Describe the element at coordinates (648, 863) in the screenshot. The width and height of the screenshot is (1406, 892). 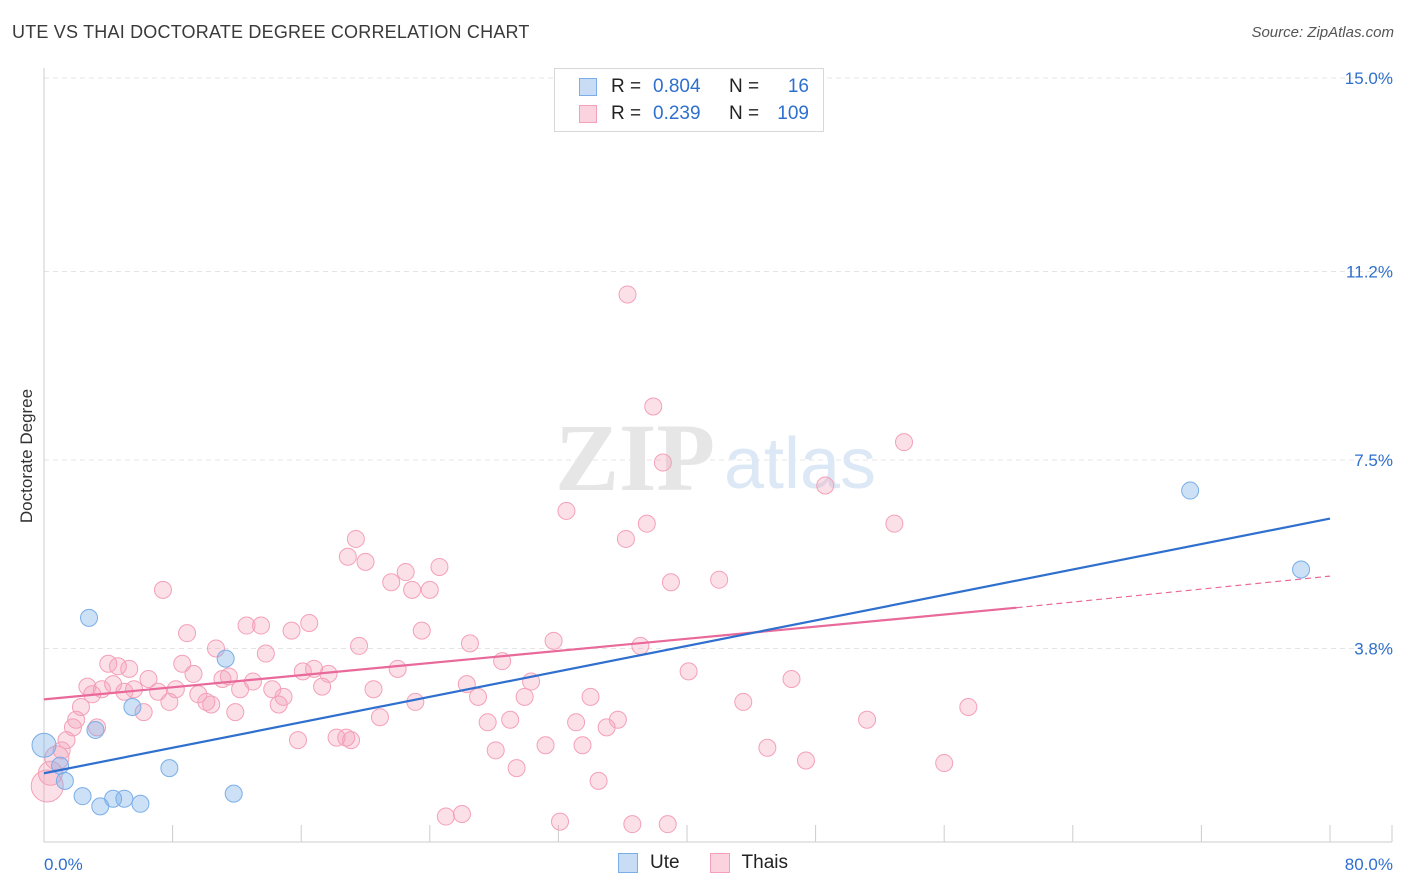
I see `legend-item-ute: Ute` at that location.